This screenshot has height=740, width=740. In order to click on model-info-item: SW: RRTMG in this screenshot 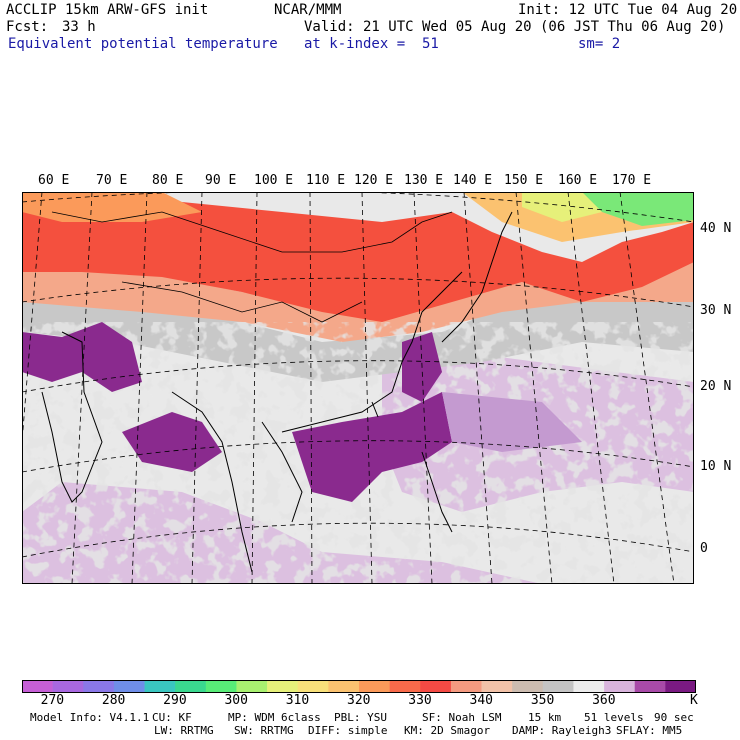, I will do `click(264, 730)`.